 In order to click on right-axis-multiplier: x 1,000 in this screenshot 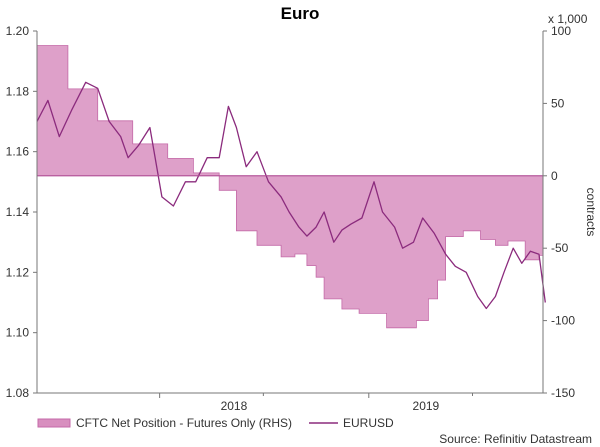, I will do `click(568, 19)`.